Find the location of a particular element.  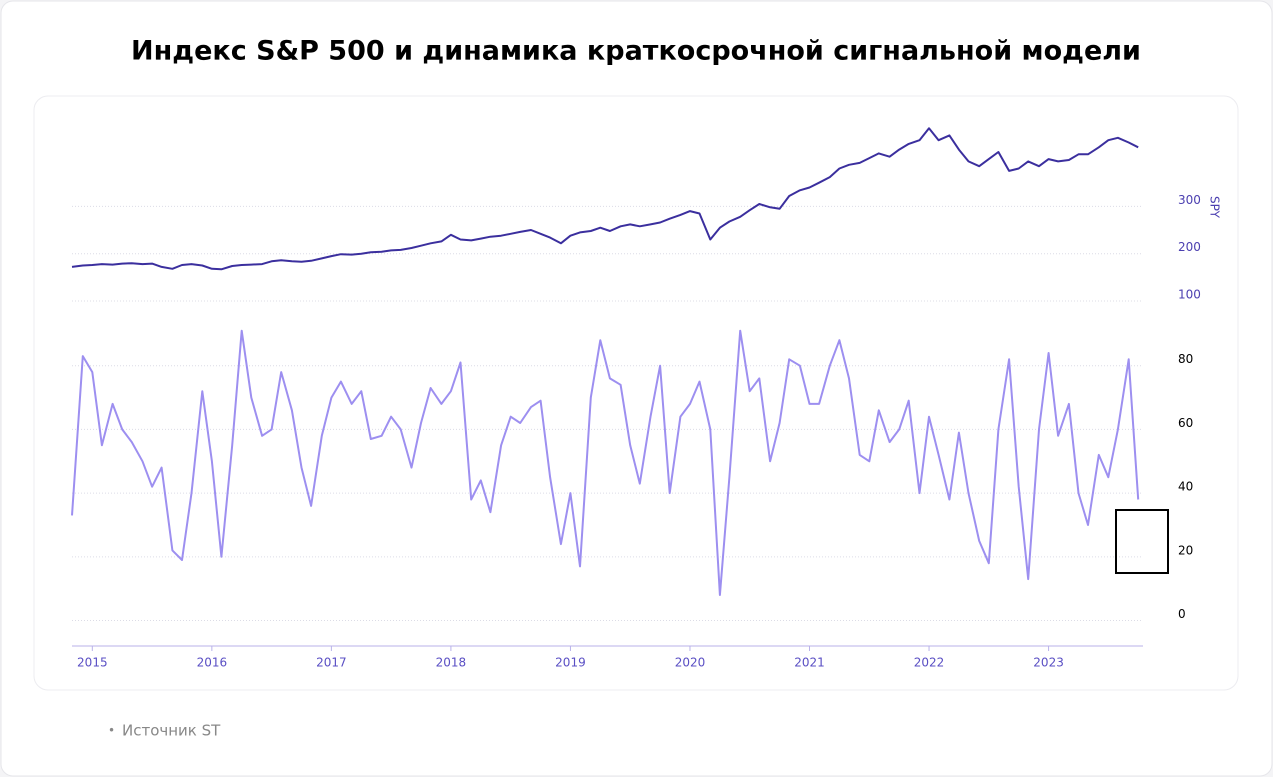

x-tick-label: 2023 is located at coordinates (1048, 663).